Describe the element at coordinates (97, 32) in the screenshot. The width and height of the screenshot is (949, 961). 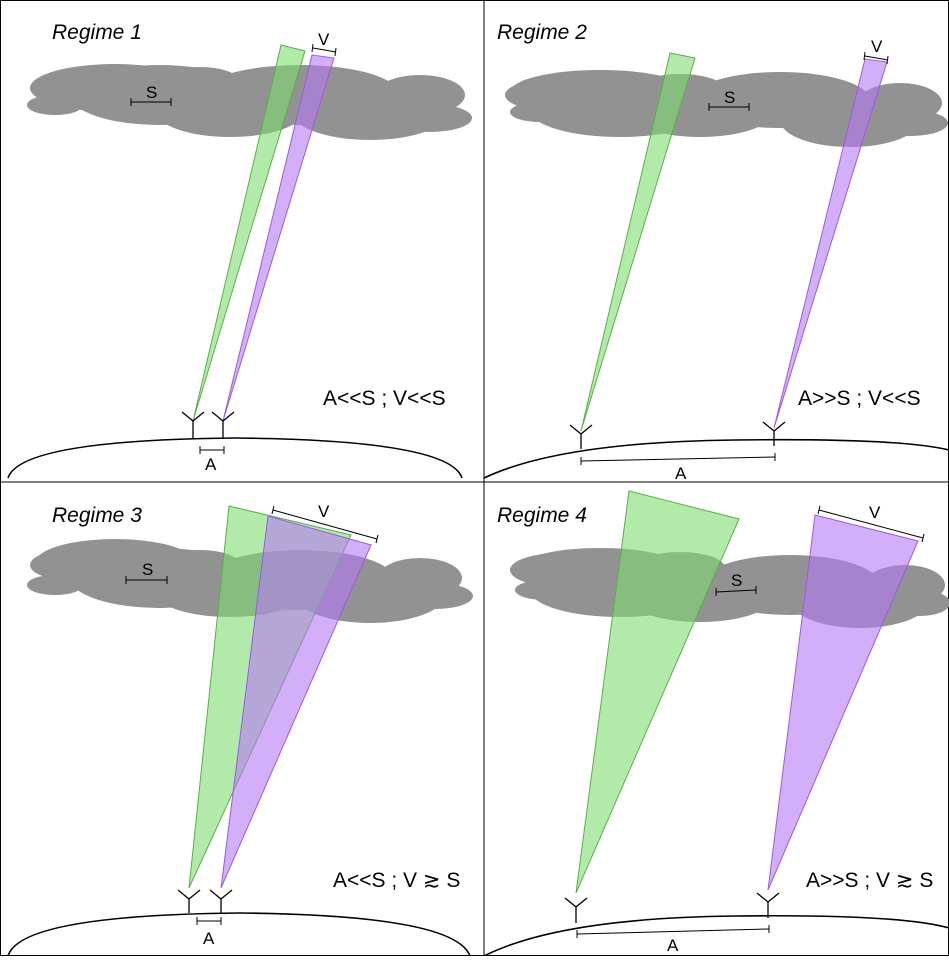
I see `panel-title: Regime 1` at that location.